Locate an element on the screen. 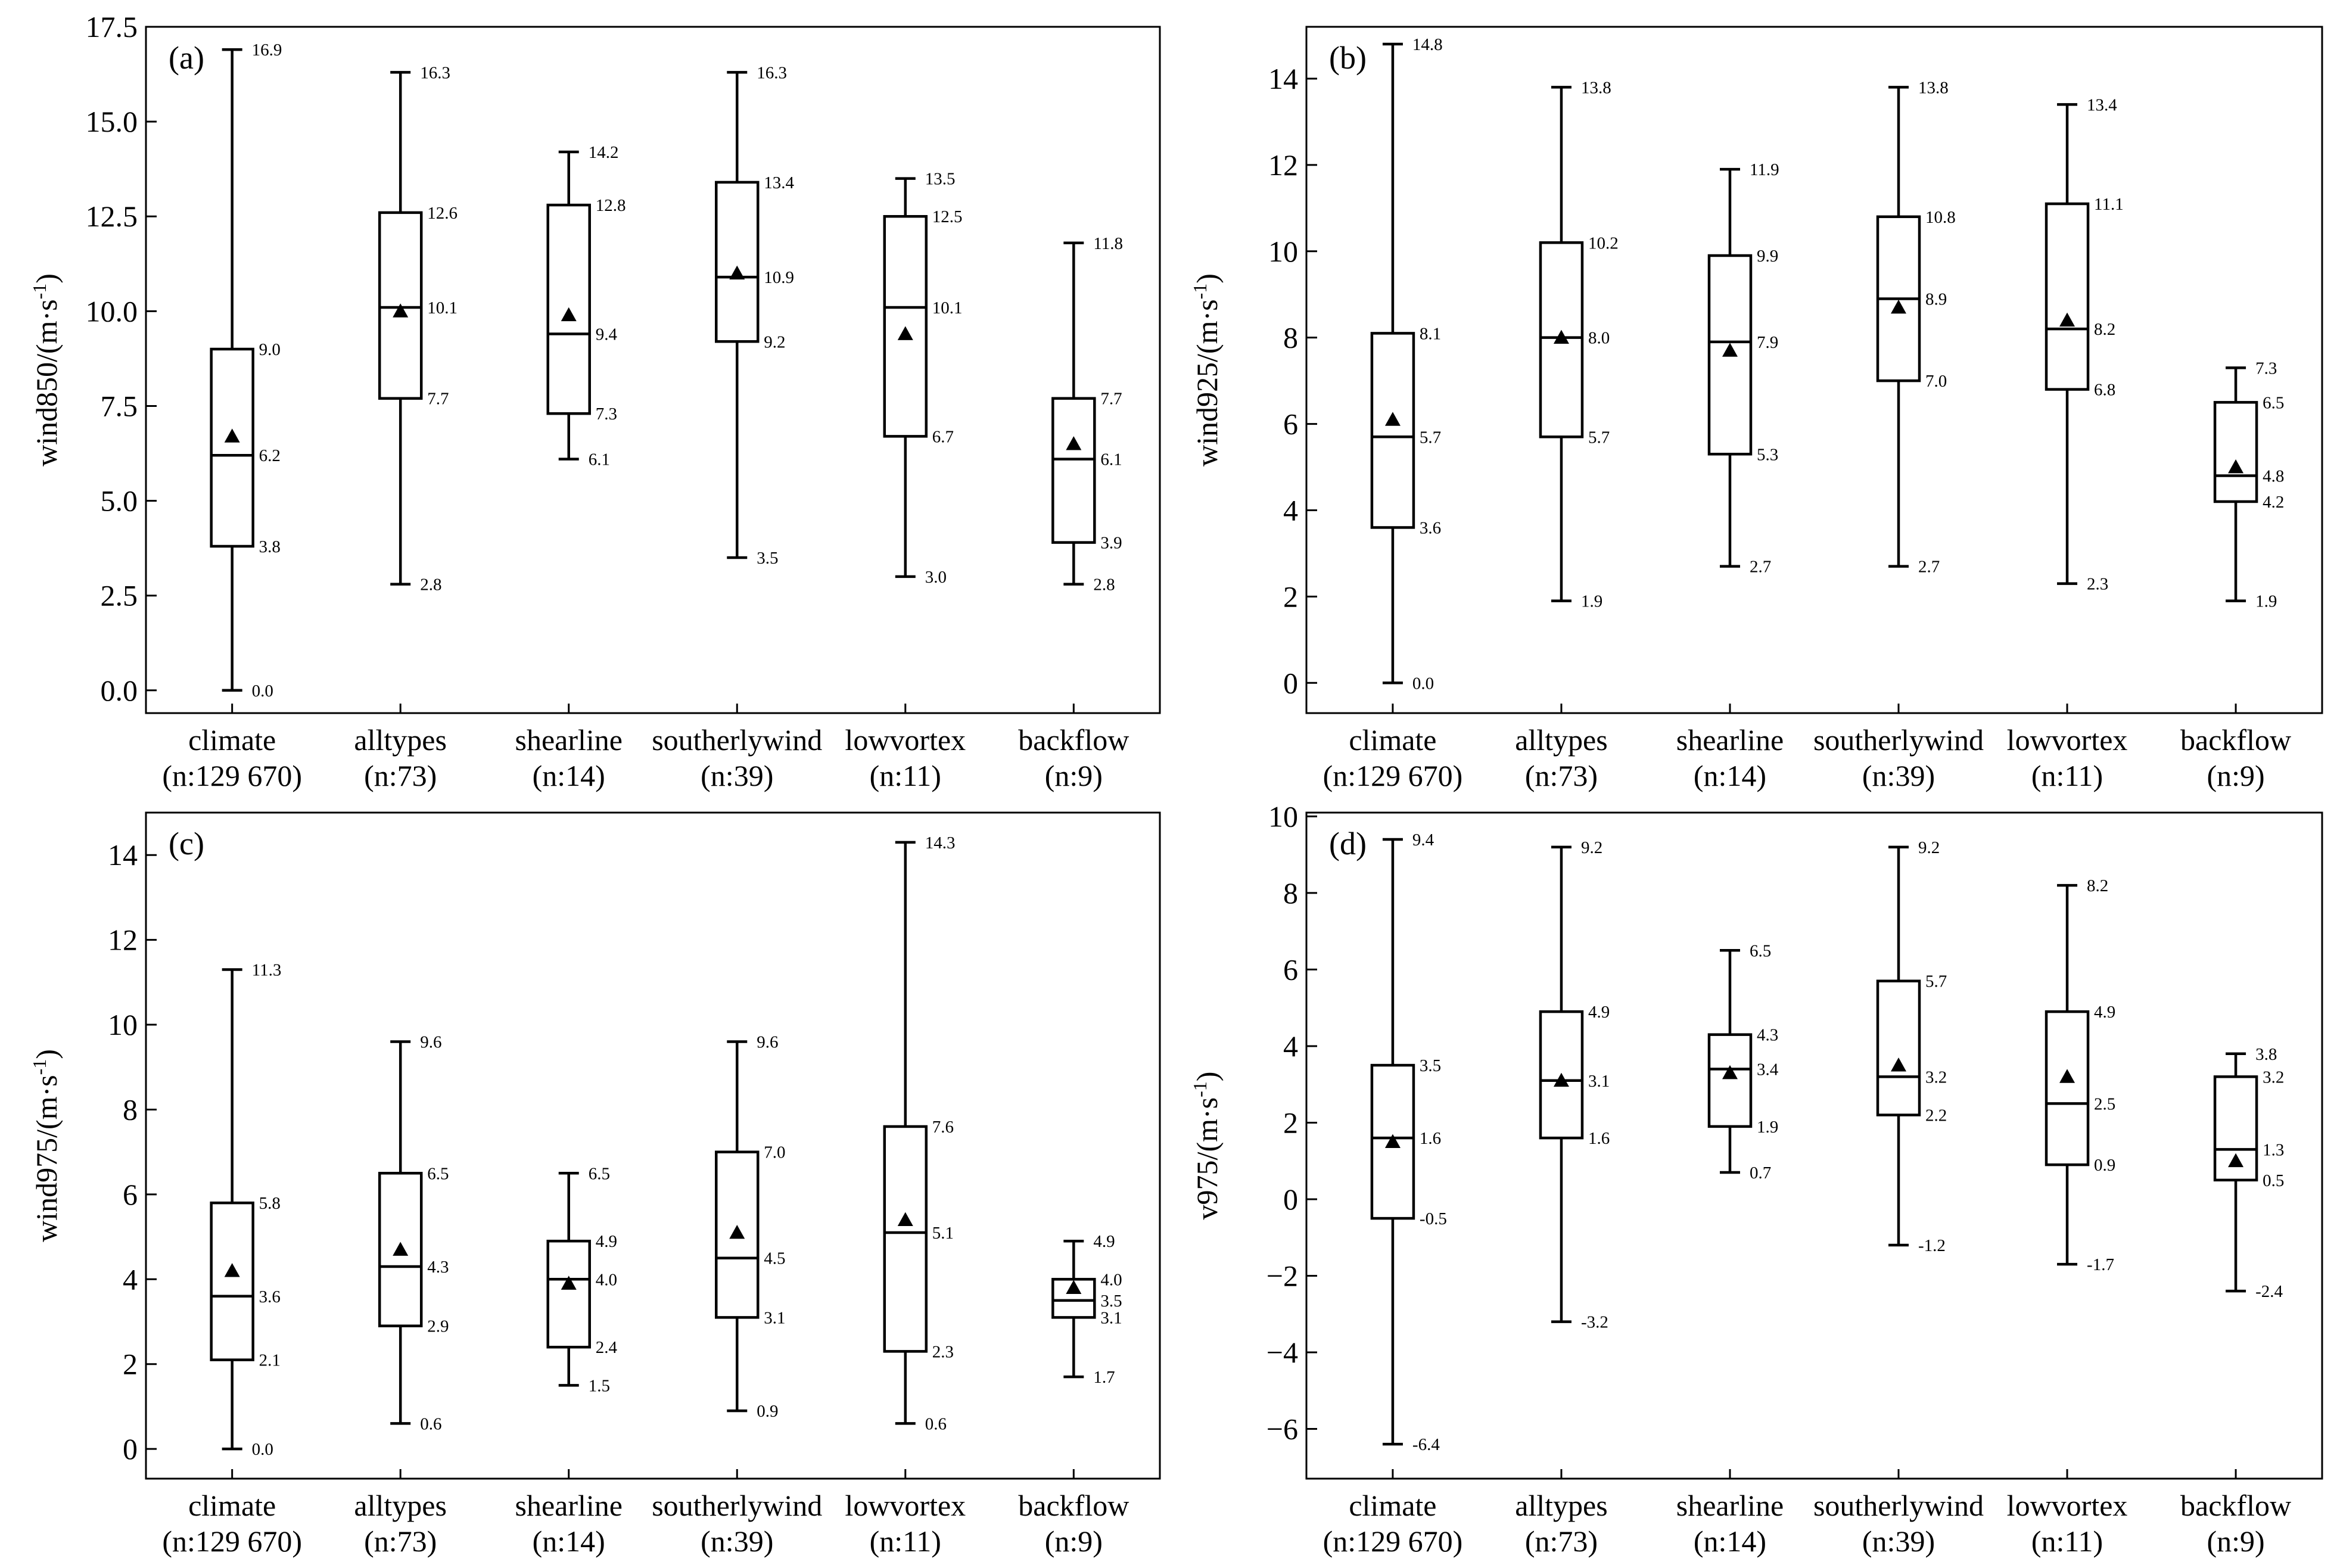 The height and width of the screenshot is (1568, 2337). median-value-label: 3.2 is located at coordinates (1936, 1077).